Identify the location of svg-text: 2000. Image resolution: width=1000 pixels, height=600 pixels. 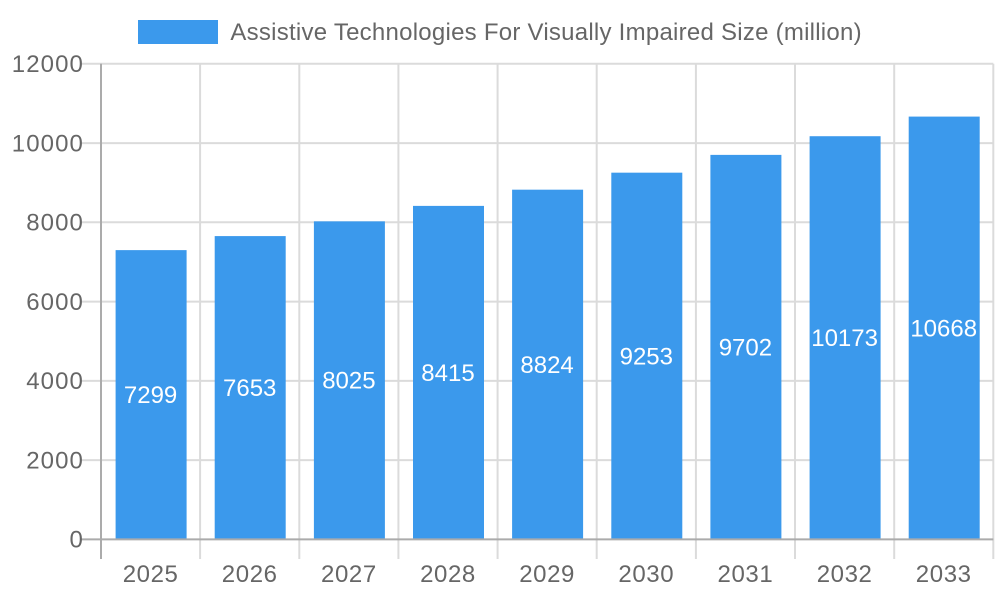
(55, 460).